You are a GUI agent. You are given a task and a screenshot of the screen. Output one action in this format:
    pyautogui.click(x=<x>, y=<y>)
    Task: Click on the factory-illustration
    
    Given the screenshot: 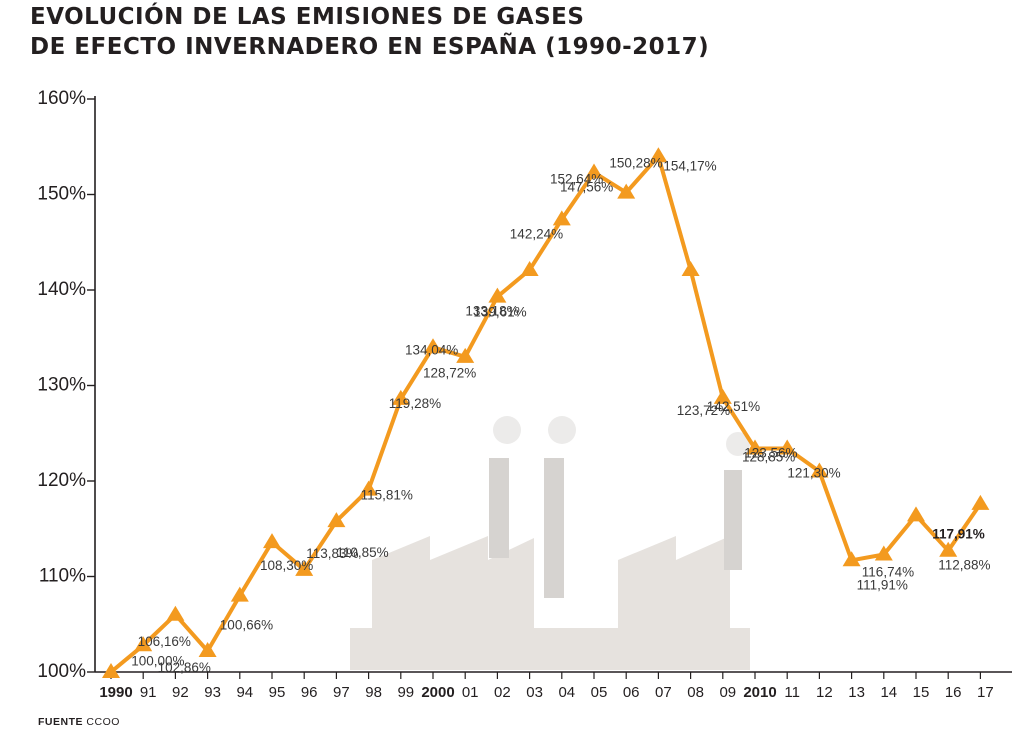 What is the action you would take?
    pyautogui.click(x=550, y=543)
    